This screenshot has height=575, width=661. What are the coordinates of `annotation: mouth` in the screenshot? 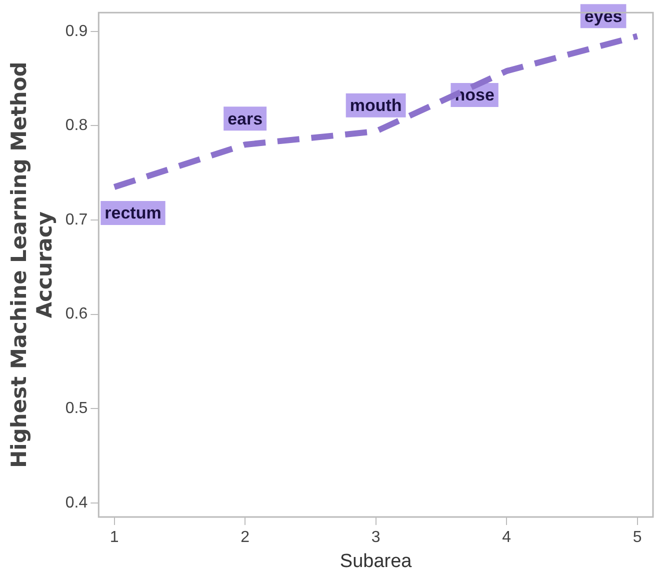 It's located at (376, 106).